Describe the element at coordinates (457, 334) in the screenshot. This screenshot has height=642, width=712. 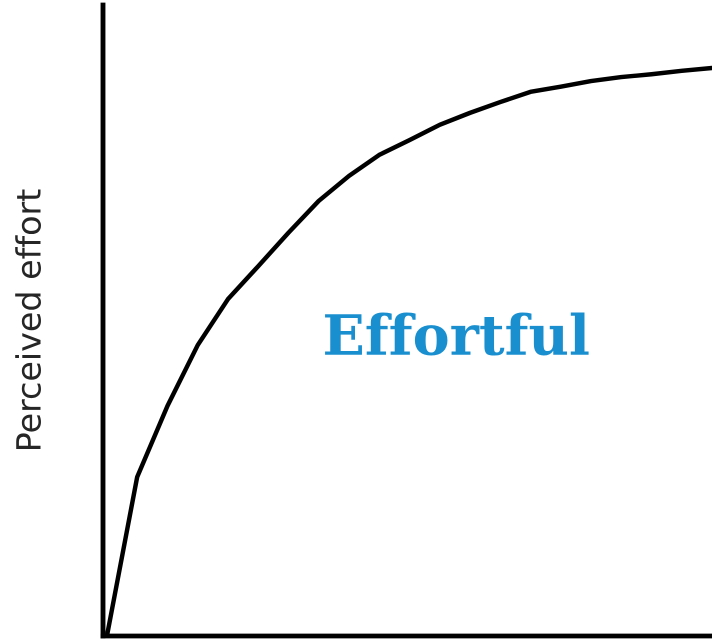
I see `annotation: Effortful` at that location.